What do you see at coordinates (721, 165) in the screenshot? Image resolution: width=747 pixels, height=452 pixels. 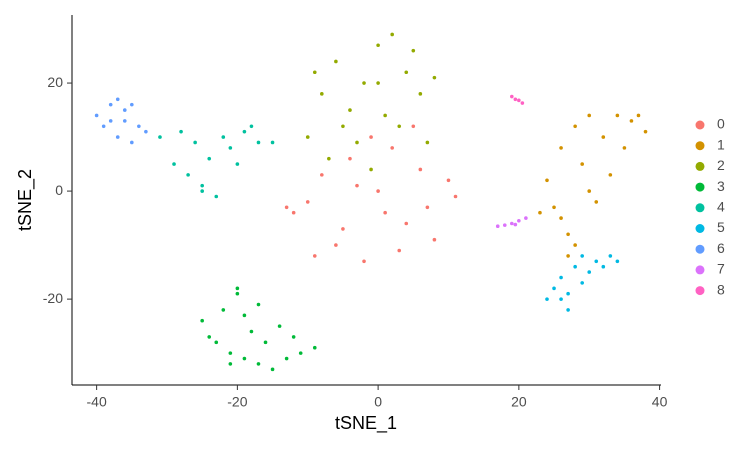 I see `legend-label: 2` at bounding box center [721, 165].